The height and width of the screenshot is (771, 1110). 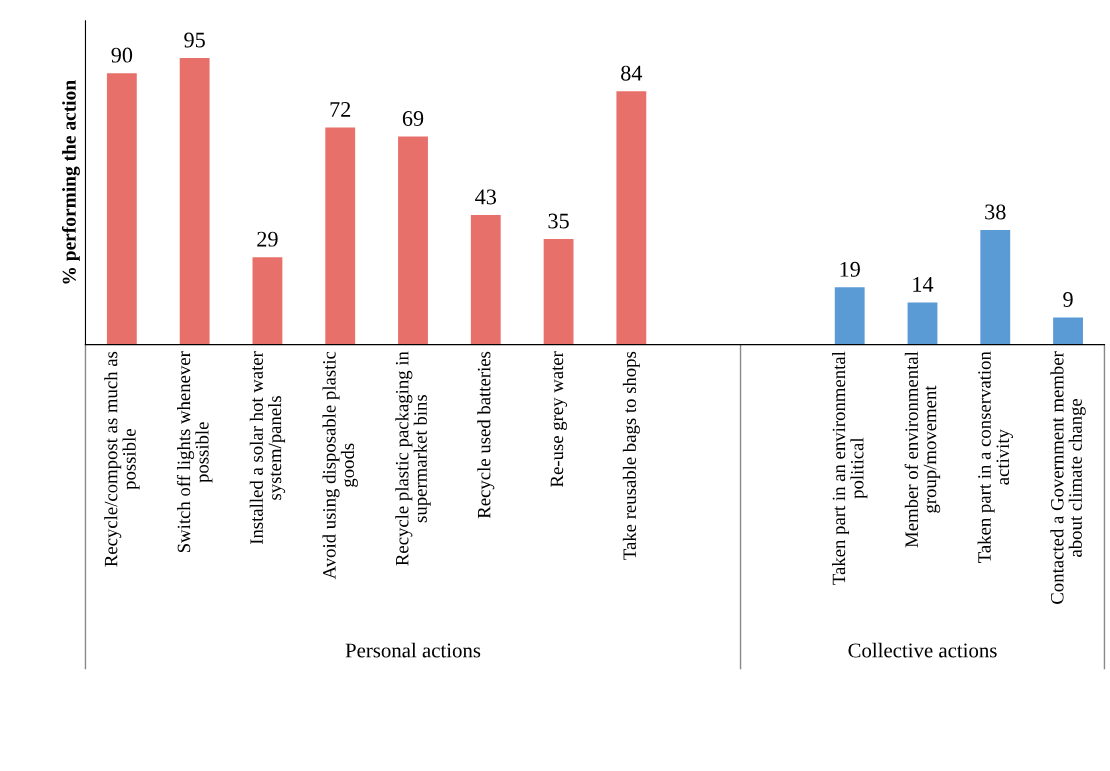 I want to click on x-tick-label: Member of environmental group/movement, so click(x=922, y=449).